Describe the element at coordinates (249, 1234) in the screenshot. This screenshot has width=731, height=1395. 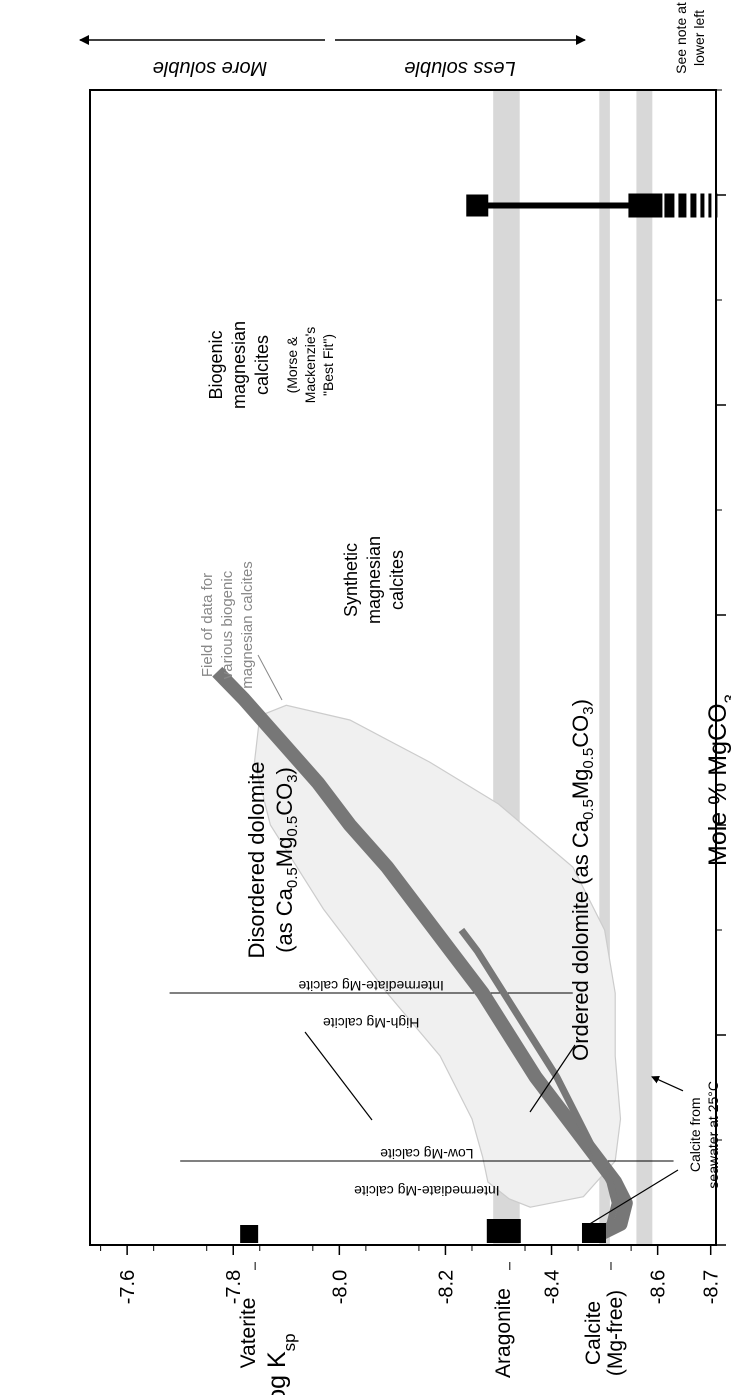
I see `point-vaterite` at that location.